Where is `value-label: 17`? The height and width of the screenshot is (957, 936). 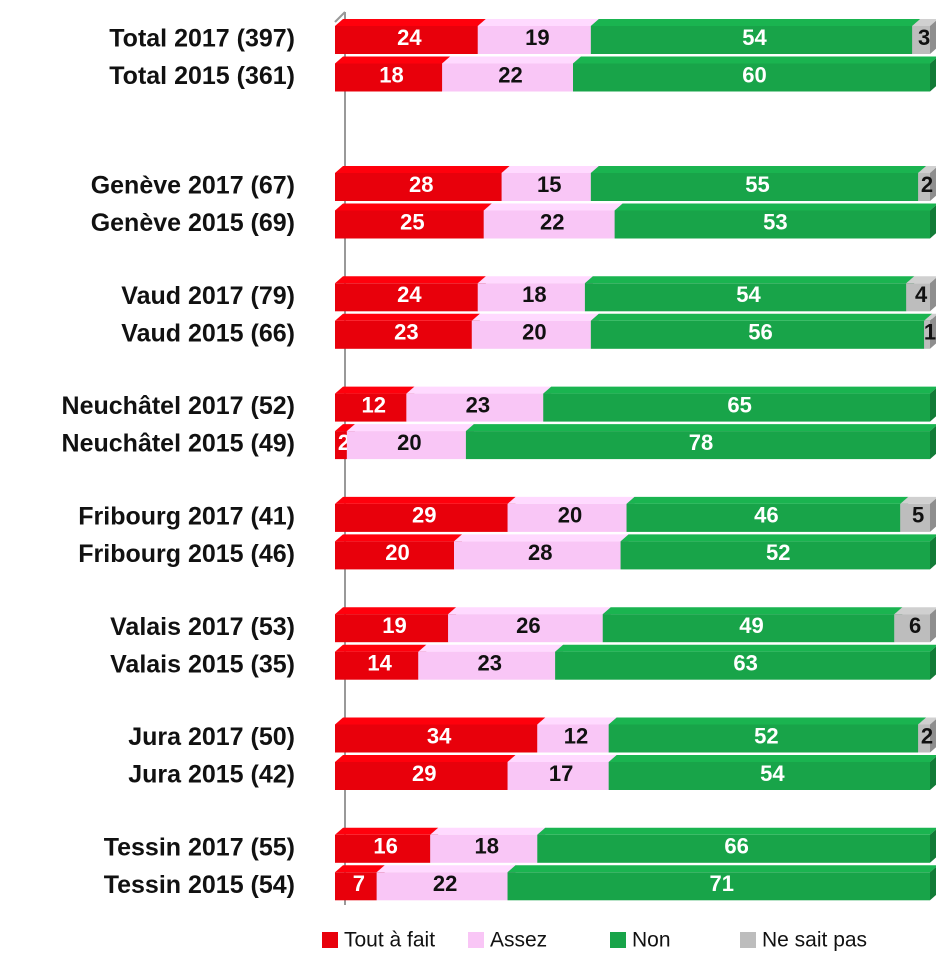 value-label: 17 is located at coordinates (561, 773).